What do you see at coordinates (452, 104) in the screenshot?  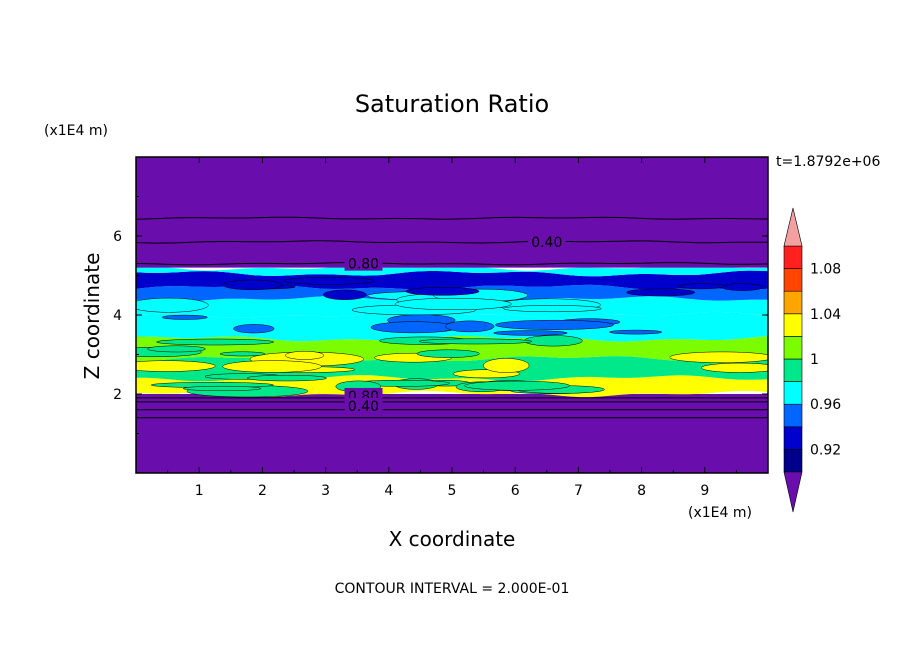 I see `chart-title: Saturation Ratio` at bounding box center [452, 104].